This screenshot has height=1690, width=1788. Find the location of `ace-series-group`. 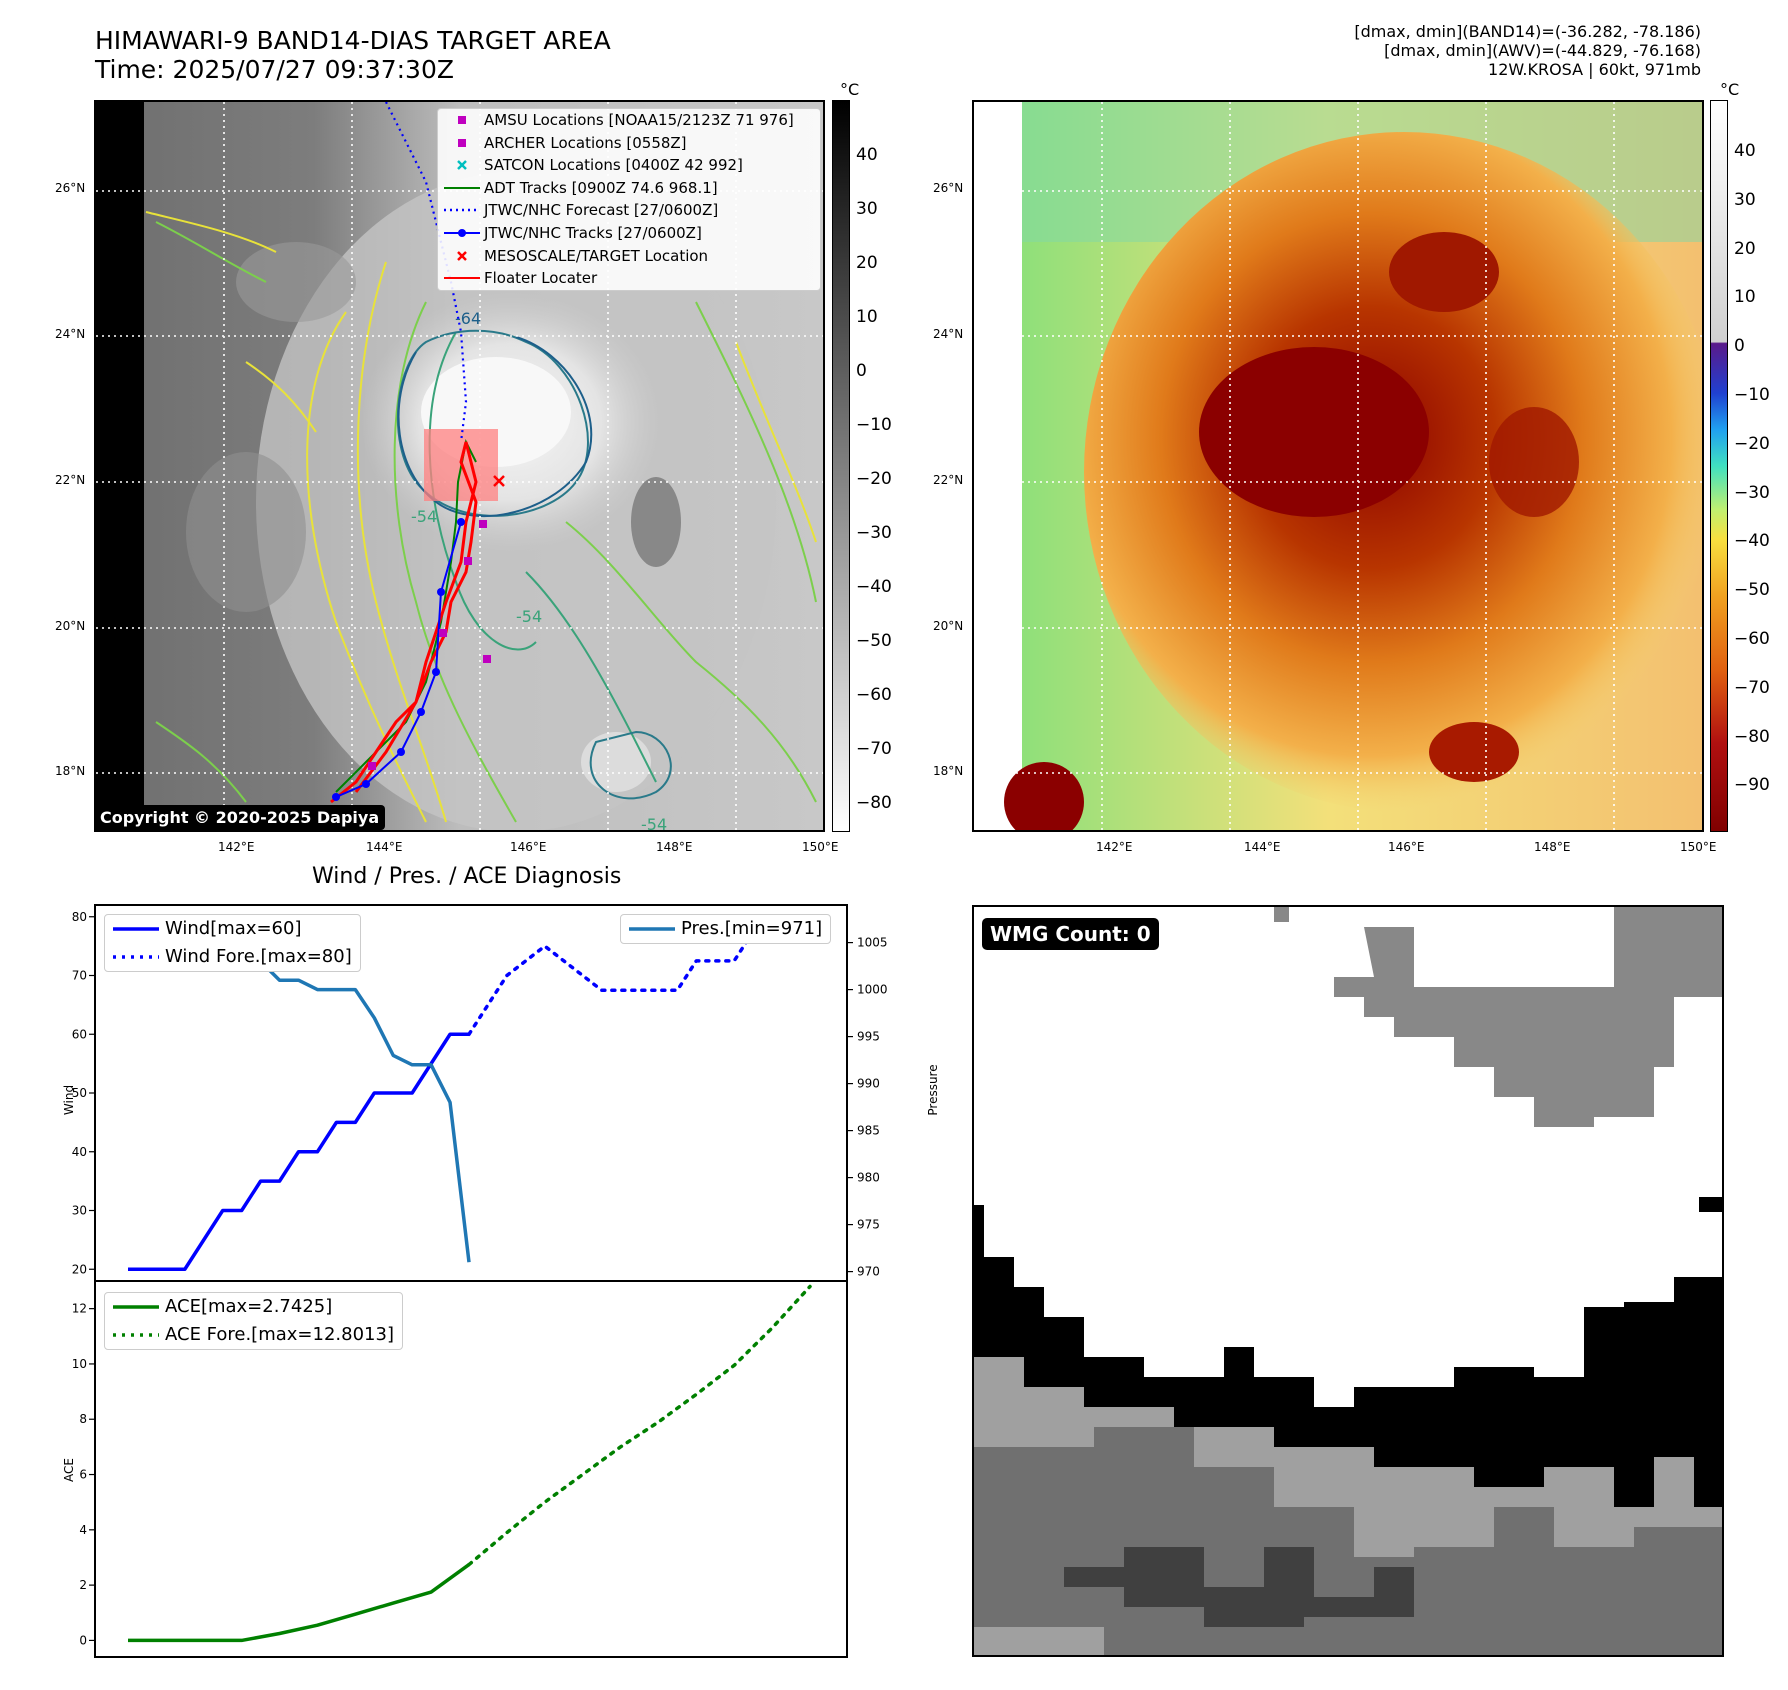

ace-series-group is located at coordinates (470, 1463).